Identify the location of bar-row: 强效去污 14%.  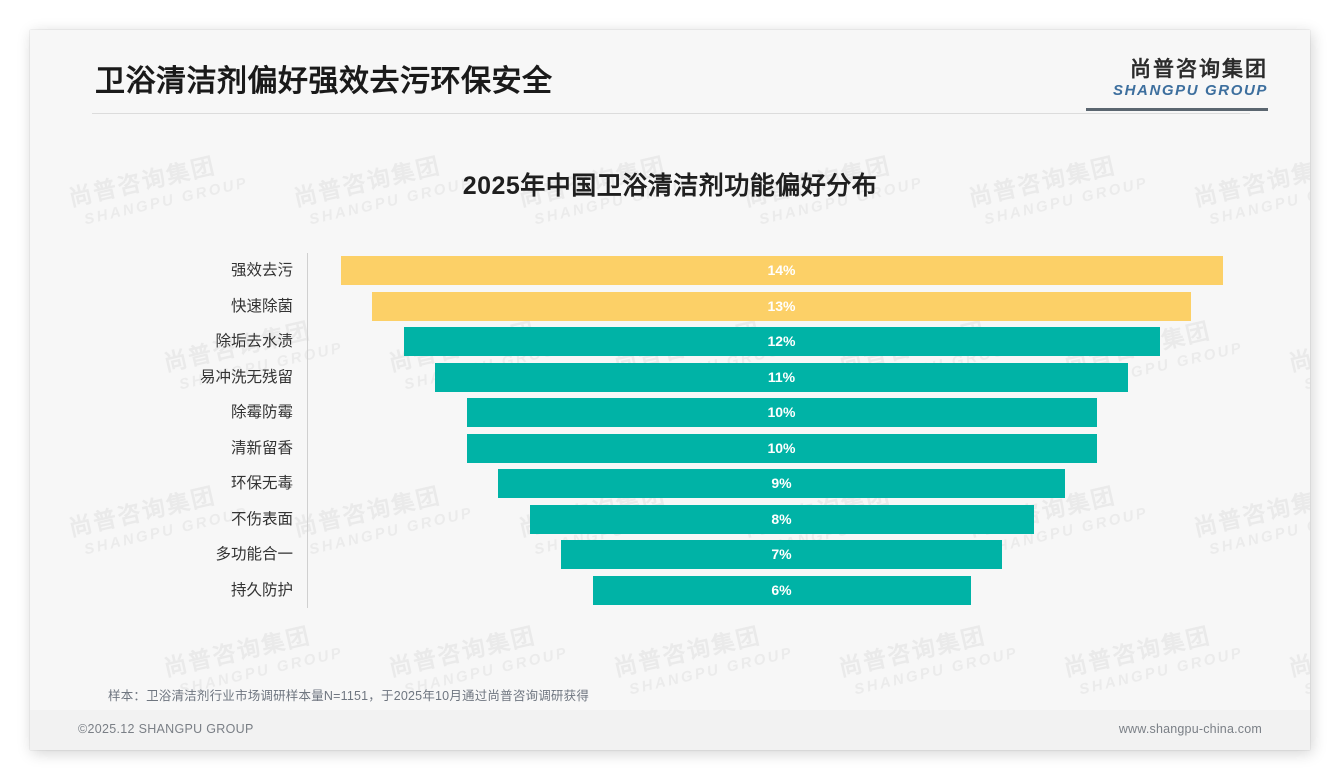
(675, 271).